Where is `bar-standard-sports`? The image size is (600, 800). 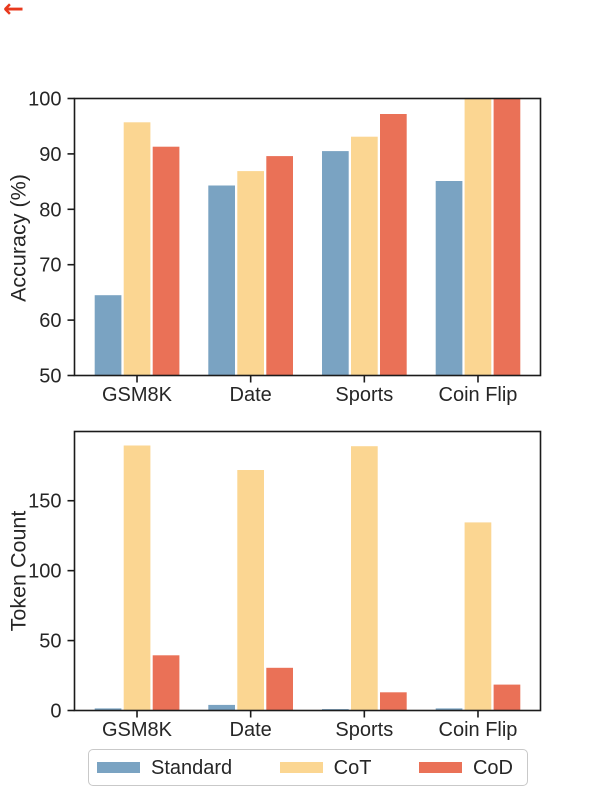 bar-standard-sports is located at coordinates (335, 263).